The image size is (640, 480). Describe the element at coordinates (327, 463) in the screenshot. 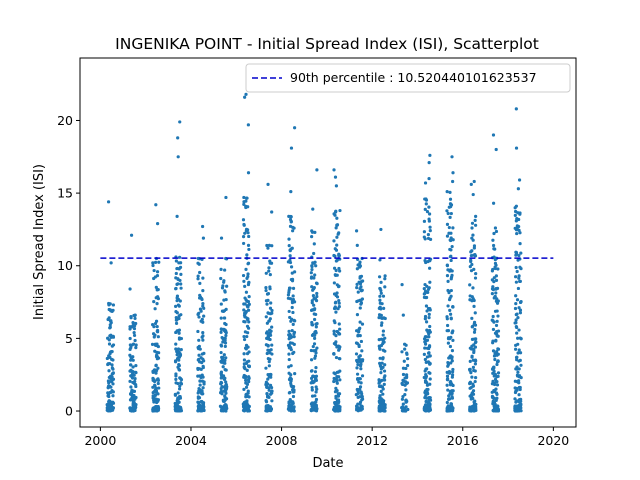

I see `x-axis-label: Date` at that location.